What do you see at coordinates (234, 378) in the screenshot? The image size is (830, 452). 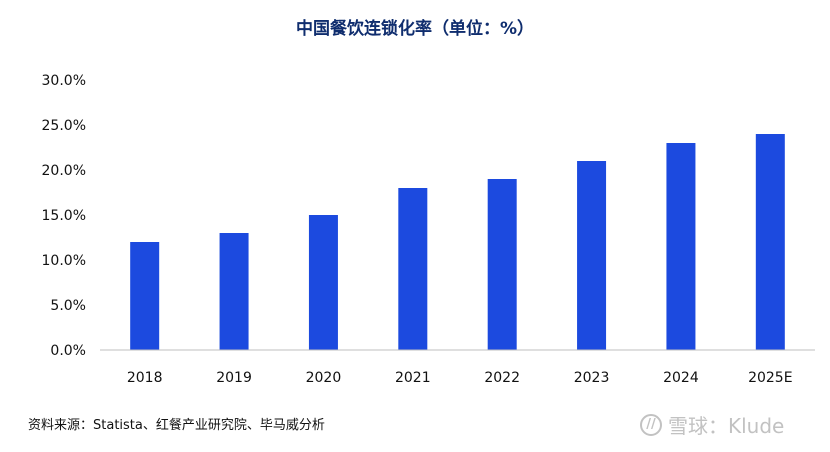 I see `x-tick-label: 2019` at bounding box center [234, 378].